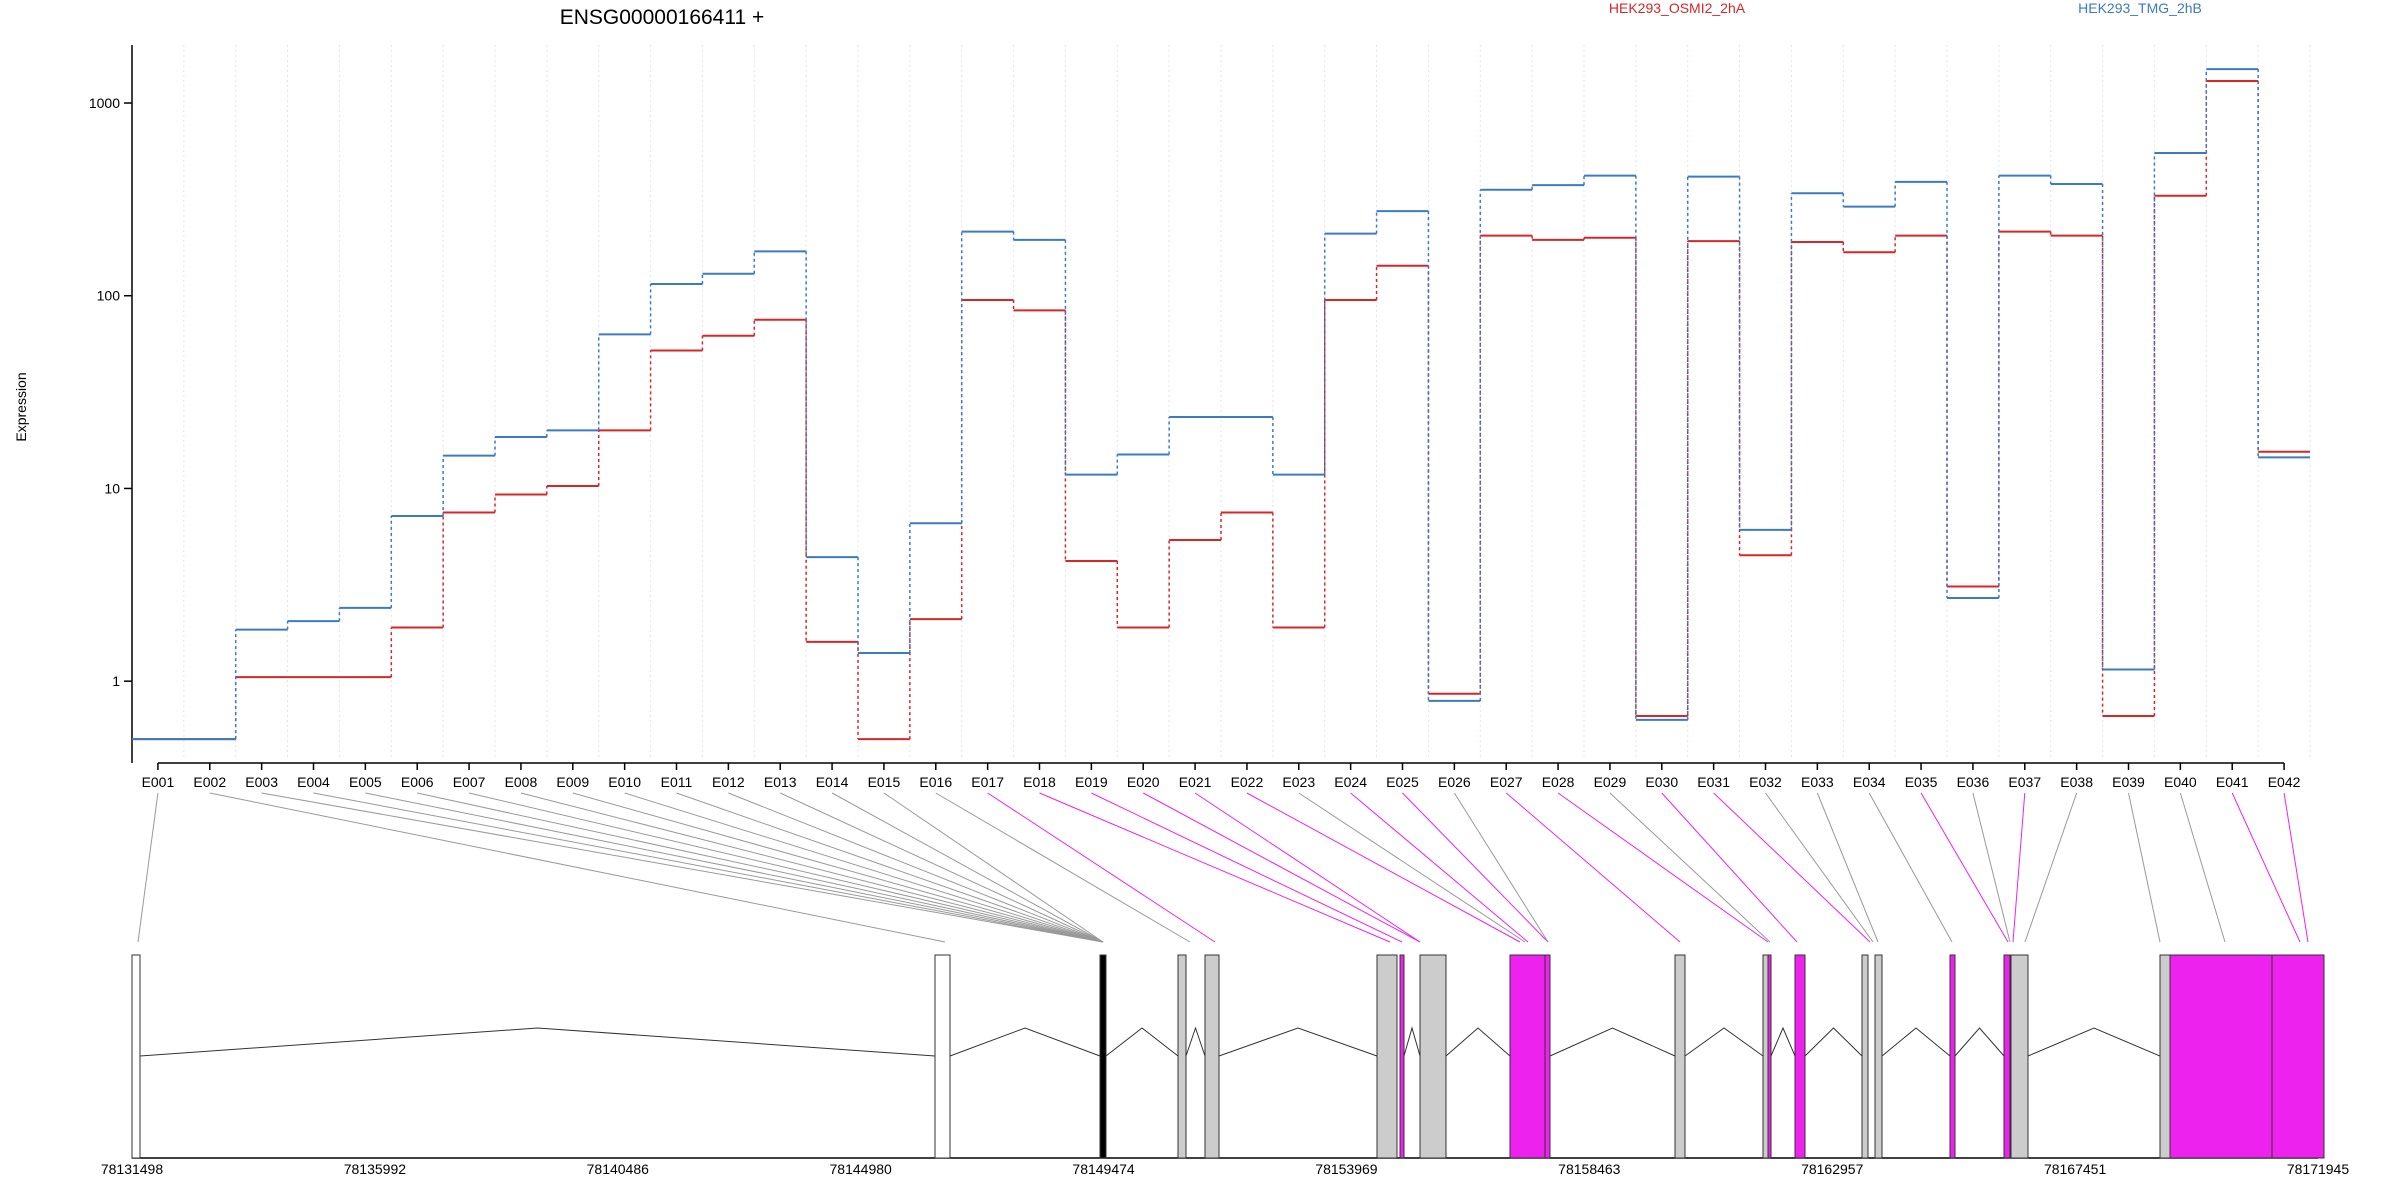 This screenshot has width=2400, height=1200. Describe the element at coordinates (2140, 8) in the screenshot. I see `legend-series-2: HEK293_TMG_2hB` at that location.